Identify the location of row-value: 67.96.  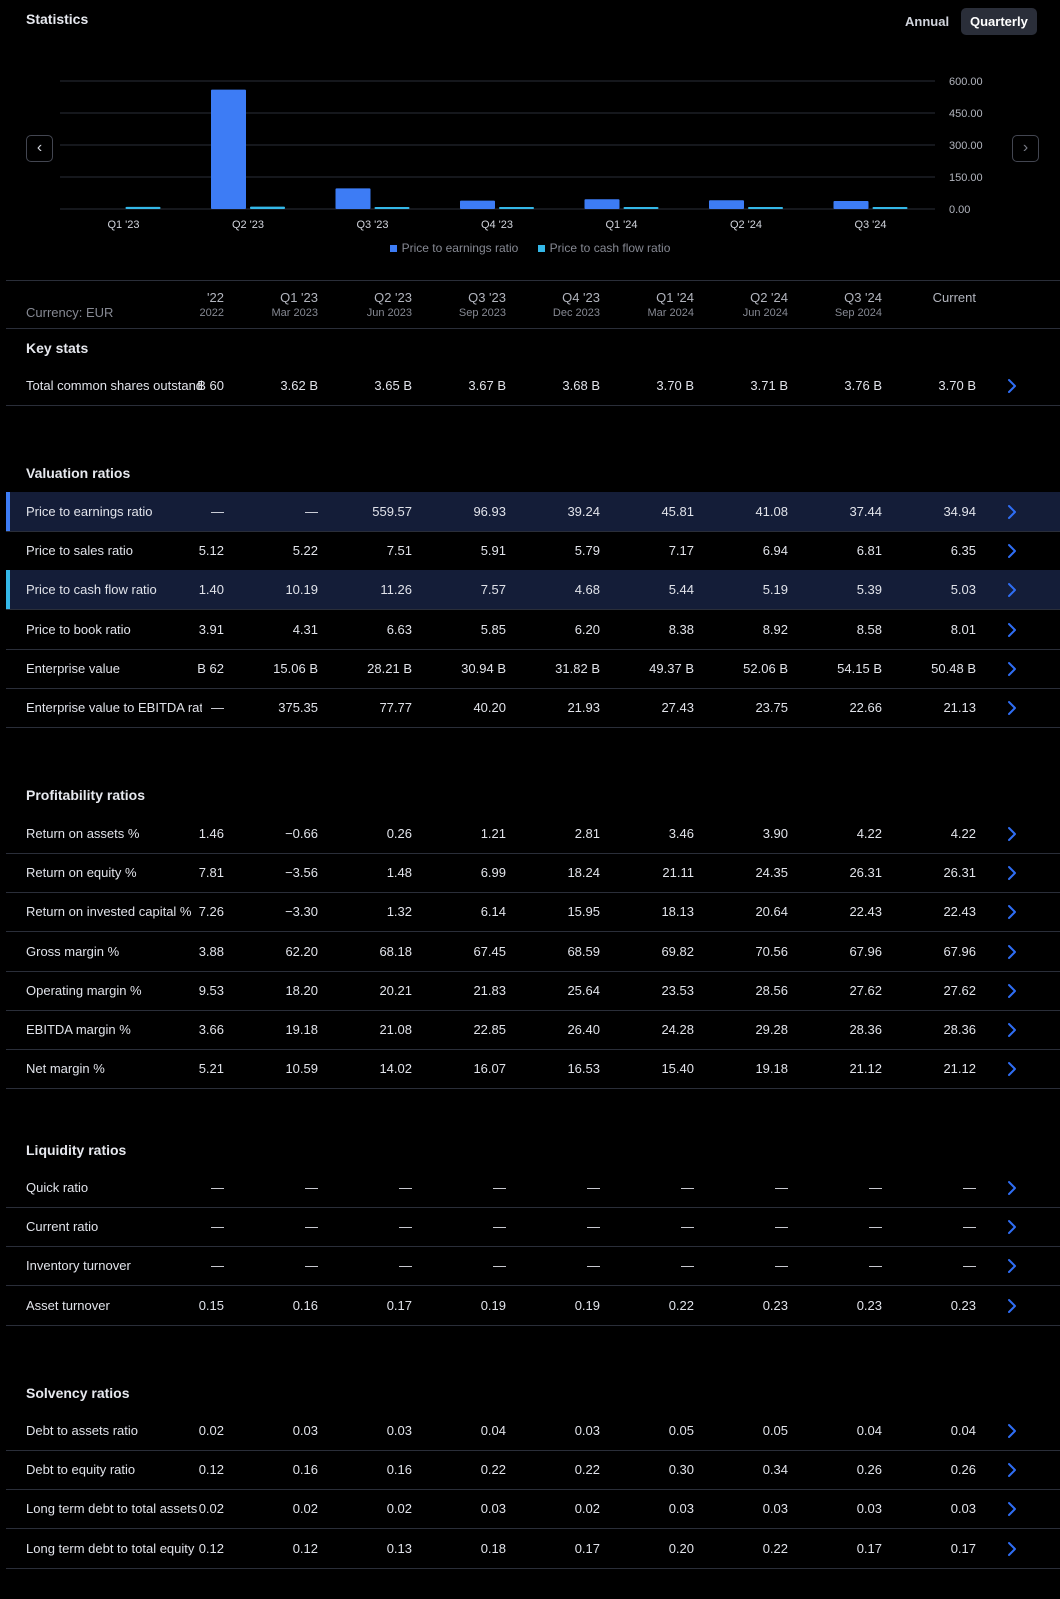
(865, 951).